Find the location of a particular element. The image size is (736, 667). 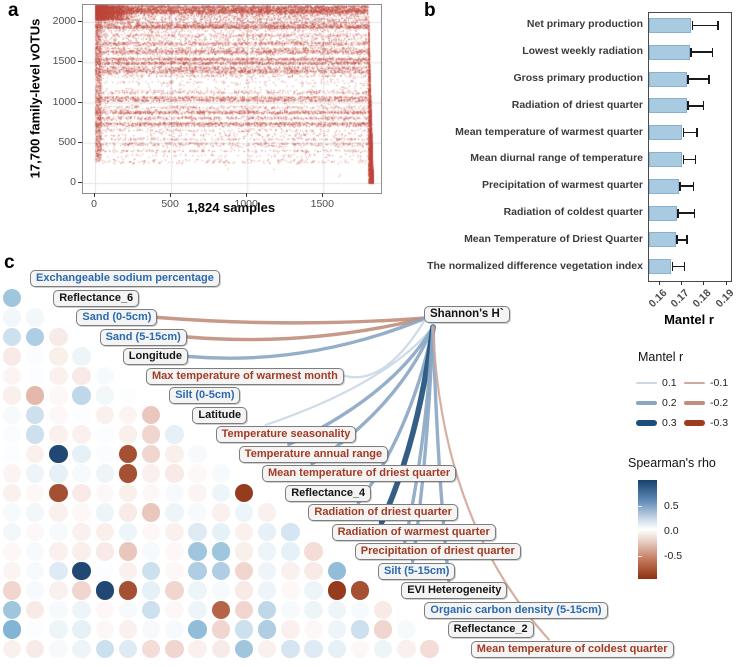

y-axis-tick-label: 500 is located at coordinates (67, 141).